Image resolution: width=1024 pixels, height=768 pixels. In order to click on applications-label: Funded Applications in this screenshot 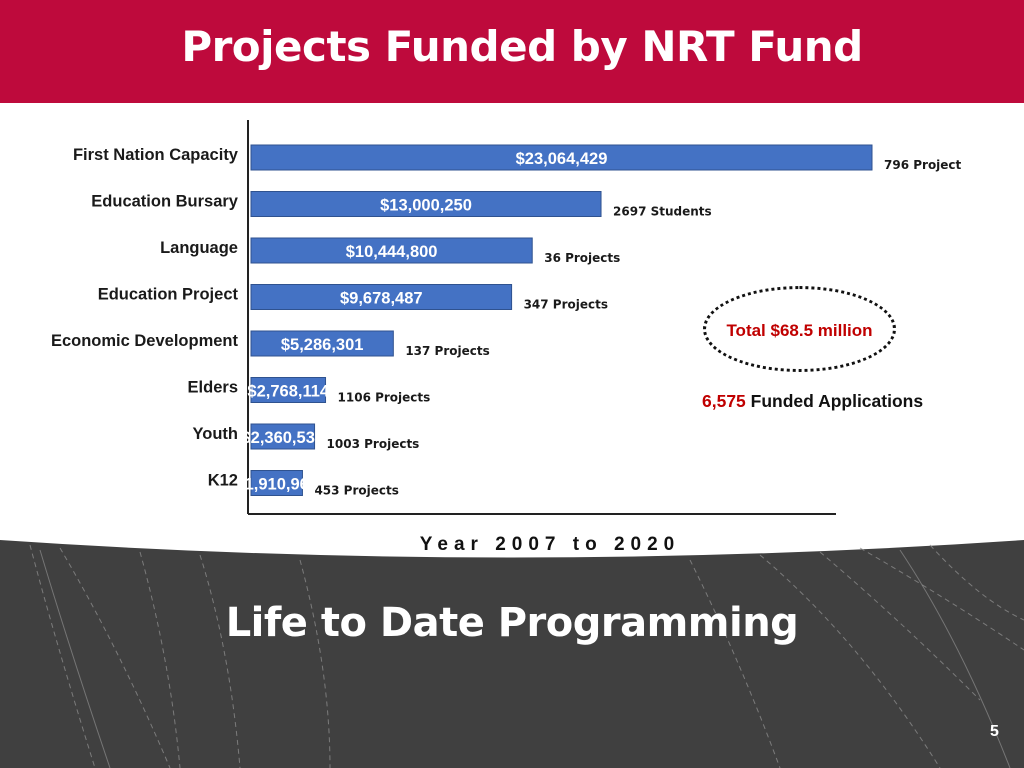, I will do `click(837, 401)`.